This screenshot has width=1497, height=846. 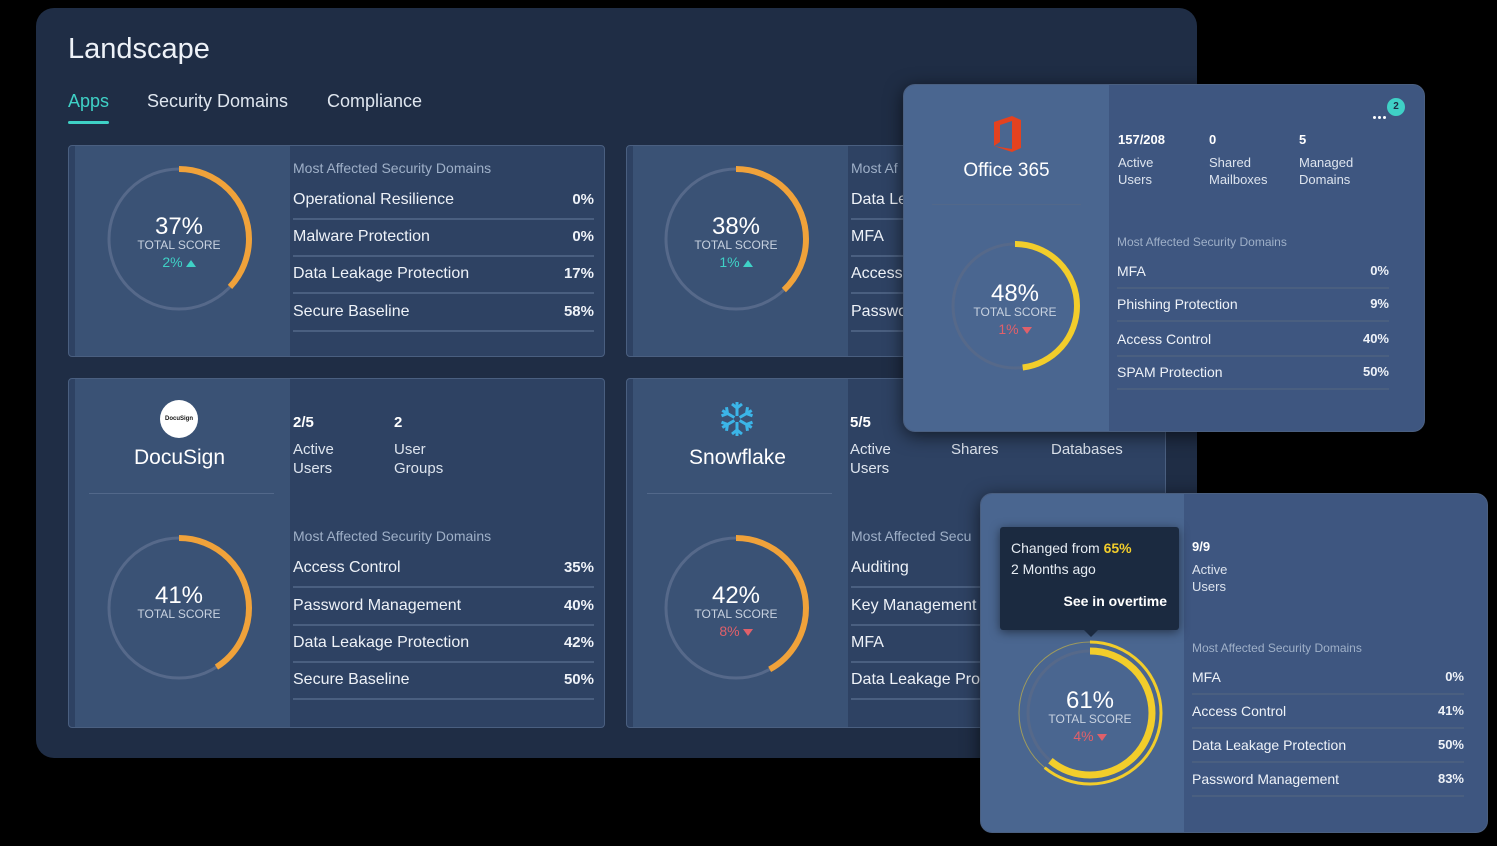 What do you see at coordinates (1396, 107) in the screenshot?
I see `menu-badge: 2` at bounding box center [1396, 107].